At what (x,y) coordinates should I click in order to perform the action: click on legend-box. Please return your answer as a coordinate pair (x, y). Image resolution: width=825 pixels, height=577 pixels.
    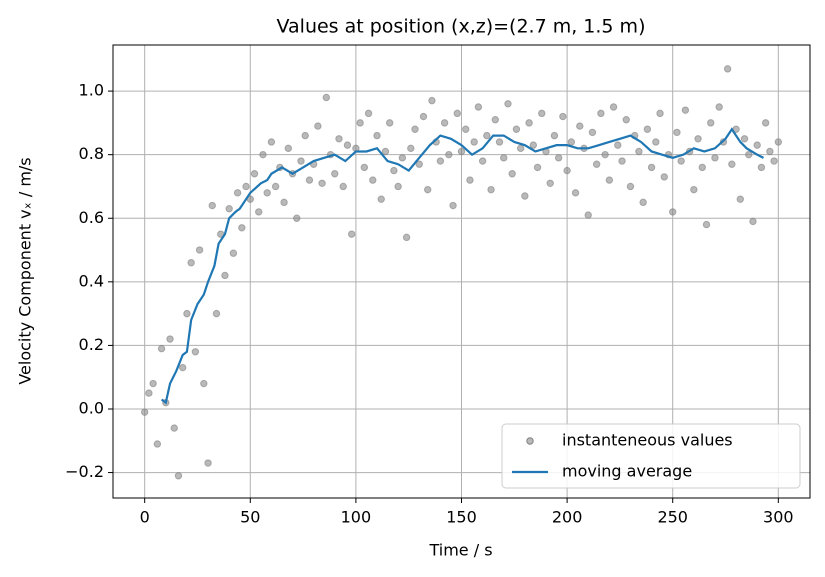
    Looking at the image, I should click on (651, 456).